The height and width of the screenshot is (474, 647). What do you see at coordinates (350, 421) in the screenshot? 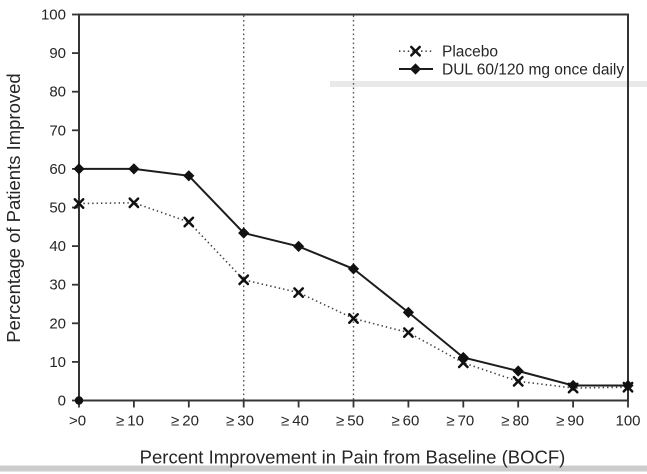
I see `svg-text: ≥ 50` at bounding box center [350, 421].